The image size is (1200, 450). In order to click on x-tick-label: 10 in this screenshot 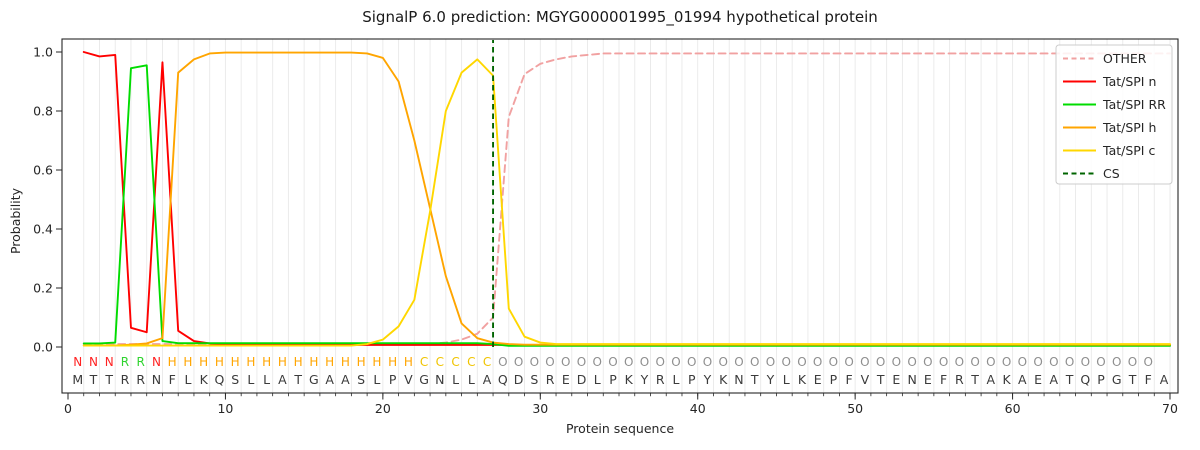, I will do `click(225, 408)`.